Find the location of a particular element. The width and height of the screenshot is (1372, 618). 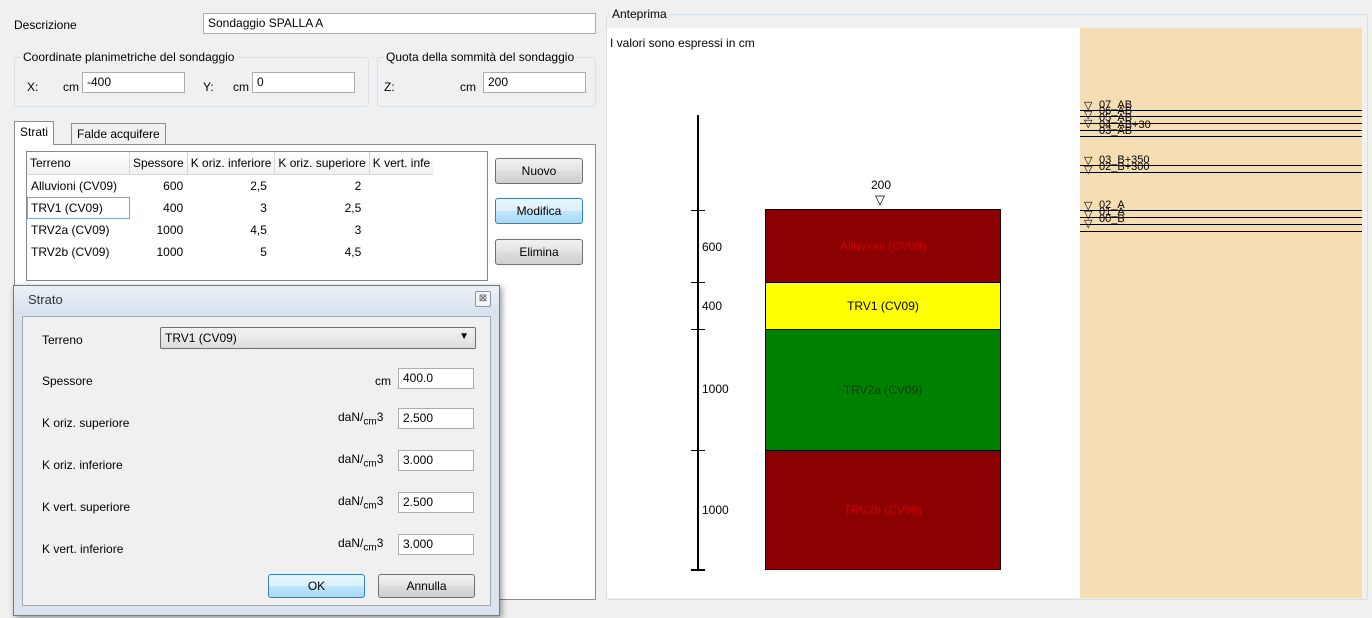

layer-trv1: TRV1 (CV09) is located at coordinates (883, 306).